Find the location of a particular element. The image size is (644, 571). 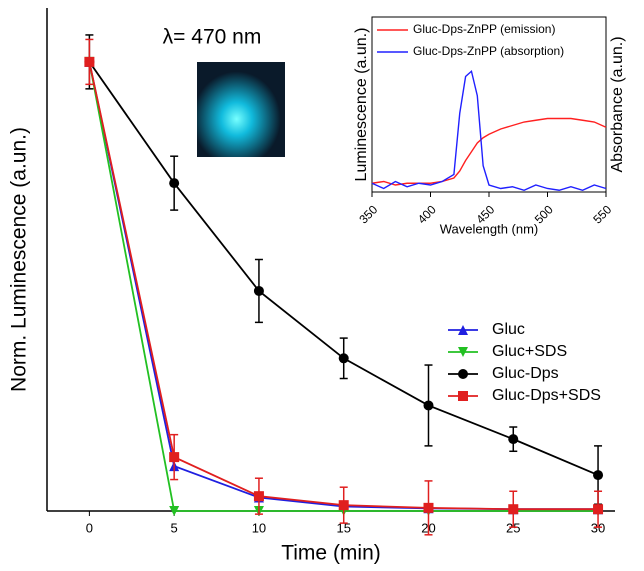

y2-axis-label: Absorbance (a.un.) is located at coordinates (617, 104).